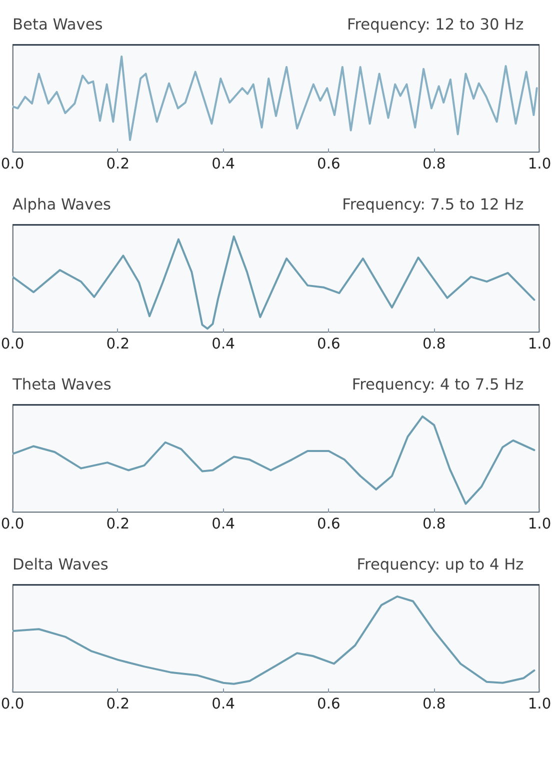 The height and width of the screenshot is (763, 559). What do you see at coordinates (60, 564) in the screenshot?
I see `chart-title: Delta Waves` at bounding box center [60, 564].